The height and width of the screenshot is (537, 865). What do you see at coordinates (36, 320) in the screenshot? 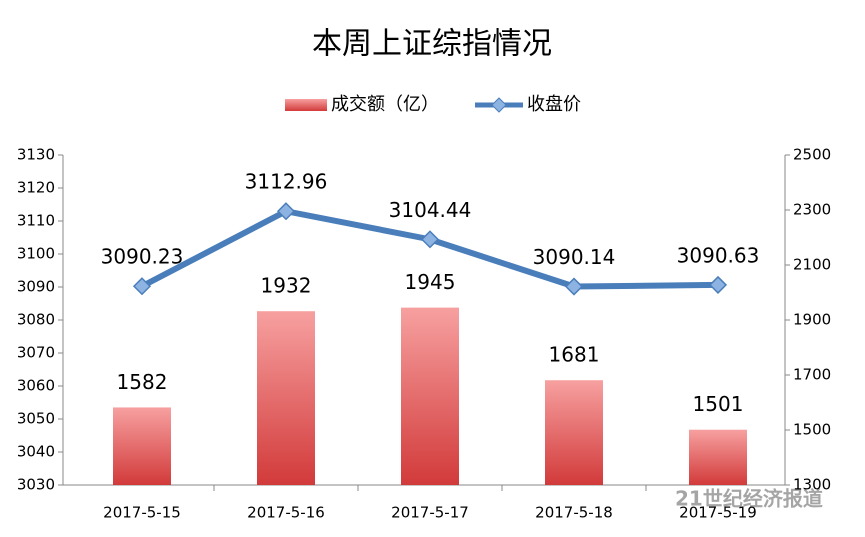
I see `y-tick-label: 3080` at bounding box center [36, 320].